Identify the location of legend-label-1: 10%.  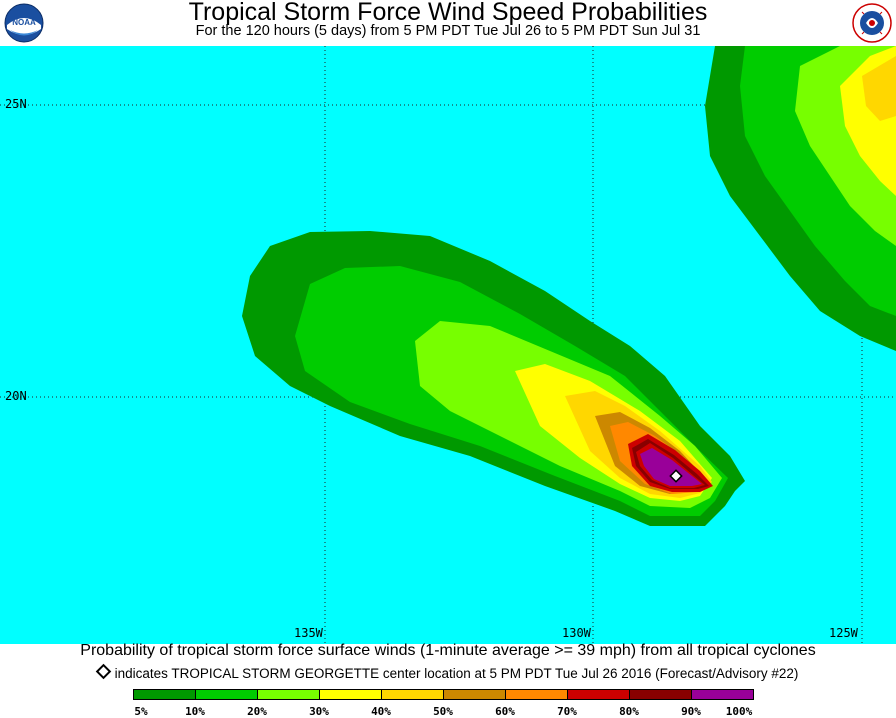
(195, 711).